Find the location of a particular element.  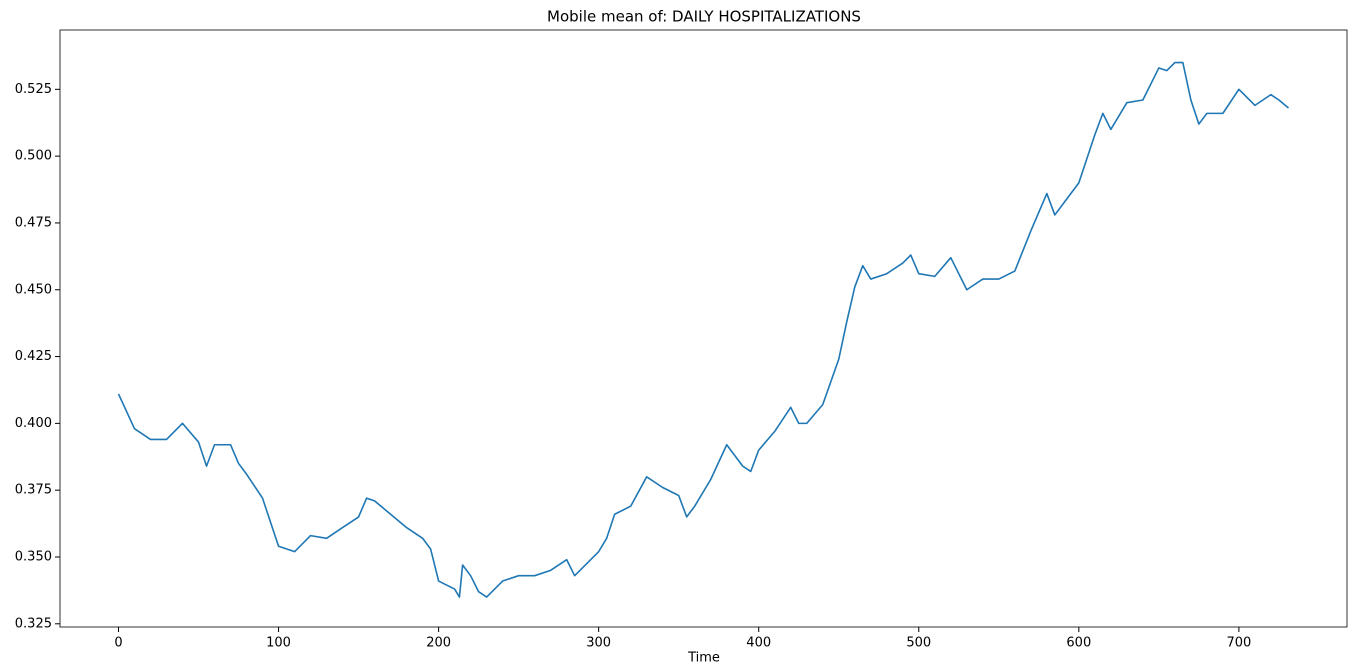

y-tick-label: 0.475 is located at coordinates (33, 222).